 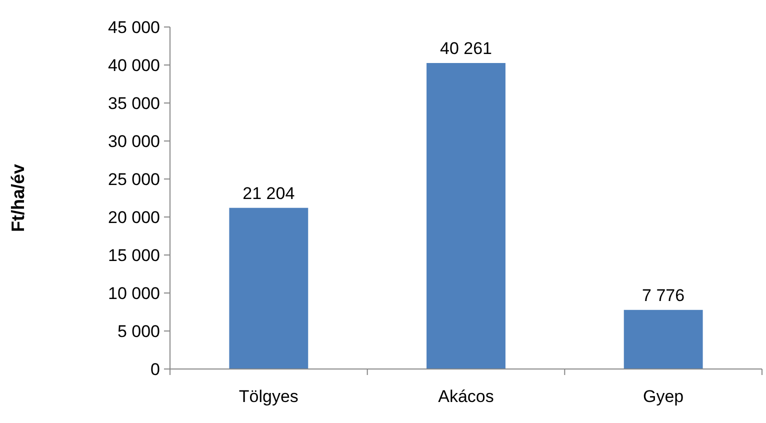 I want to click on data-label: 7 776, so click(x=663, y=295).